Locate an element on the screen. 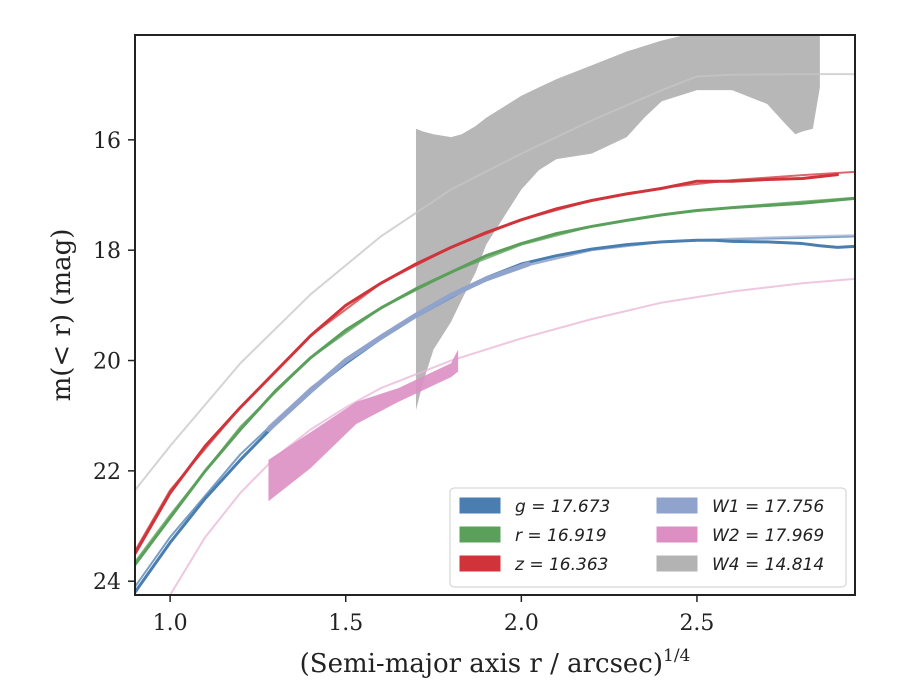 This screenshot has height=700, width=900. legend-box is located at coordinates (648, 537).